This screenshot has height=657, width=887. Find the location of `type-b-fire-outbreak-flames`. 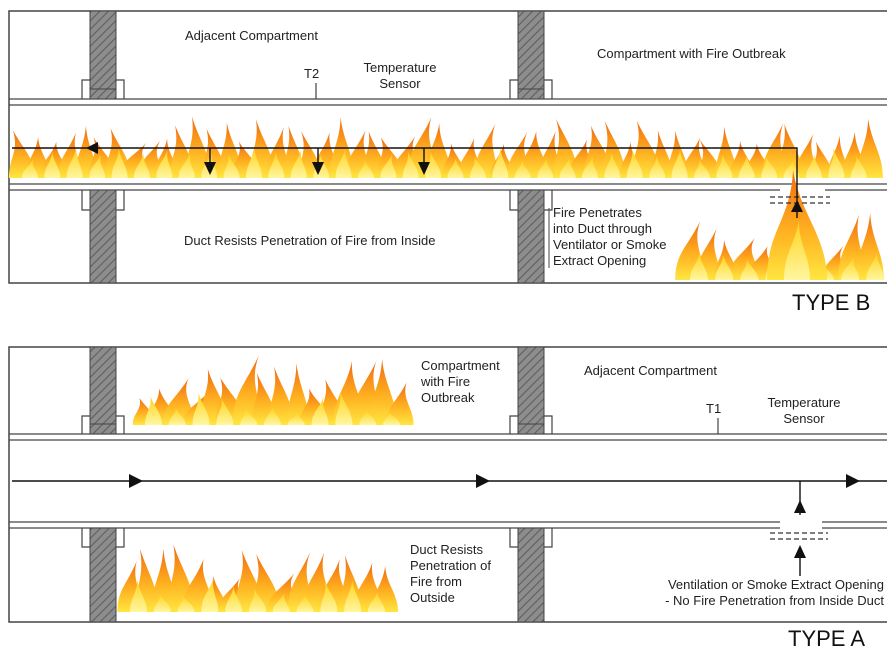

type-b-fire-outbreak-flames is located at coordinates (780, 225).